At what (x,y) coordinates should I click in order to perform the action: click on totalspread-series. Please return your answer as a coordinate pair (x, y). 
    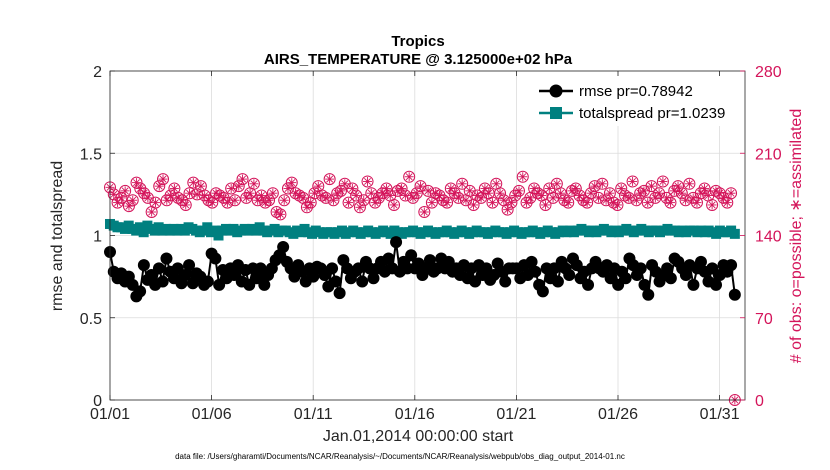
    Looking at the image, I should click on (422, 229).